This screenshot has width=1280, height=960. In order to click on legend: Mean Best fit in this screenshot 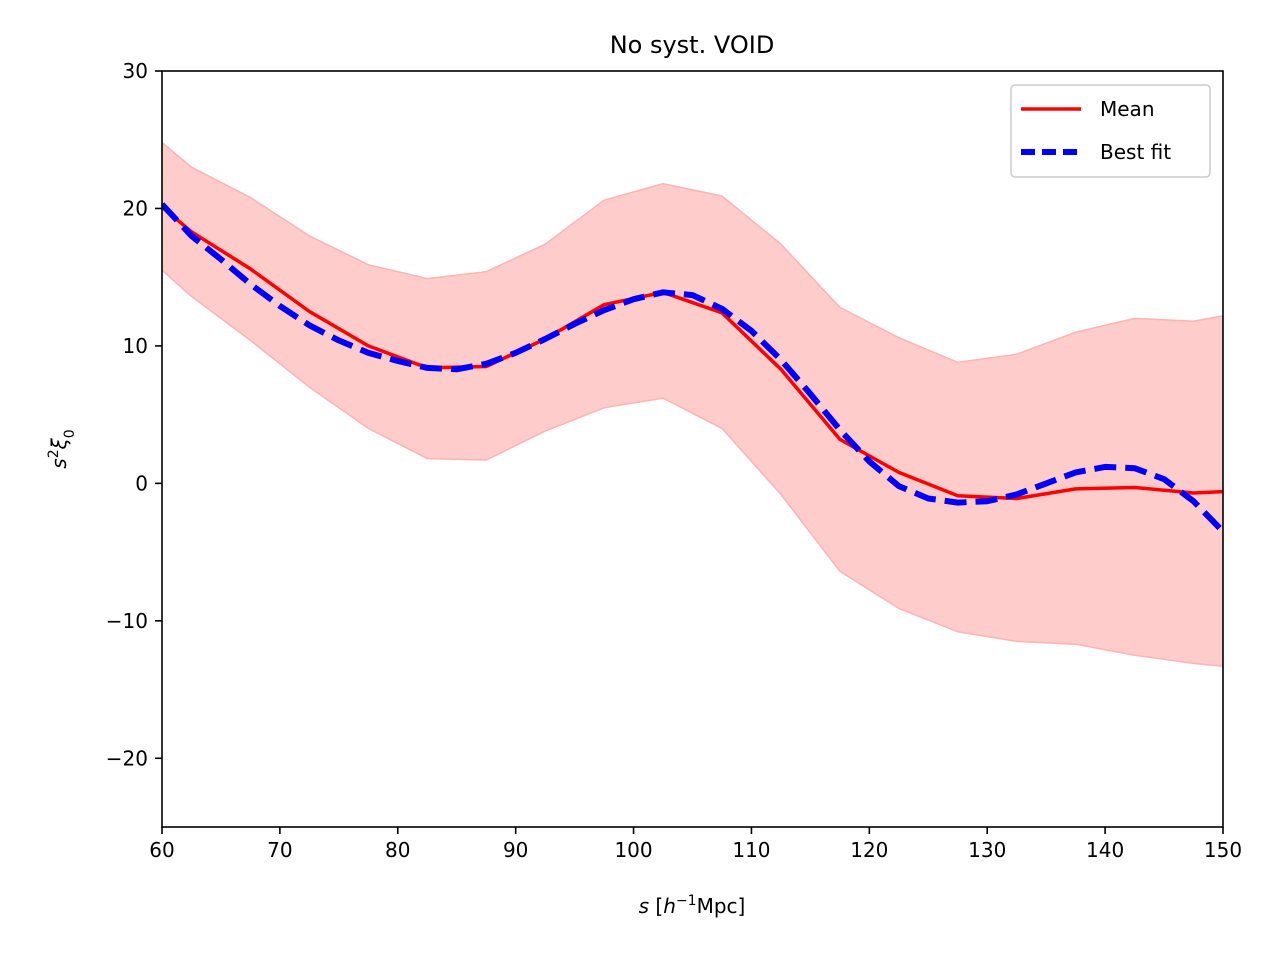, I will do `click(1110, 131)`.